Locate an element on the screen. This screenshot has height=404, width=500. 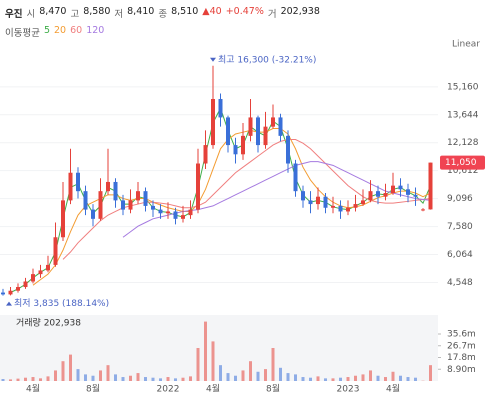
price-change: +0.47% is located at coordinates (244, 11).